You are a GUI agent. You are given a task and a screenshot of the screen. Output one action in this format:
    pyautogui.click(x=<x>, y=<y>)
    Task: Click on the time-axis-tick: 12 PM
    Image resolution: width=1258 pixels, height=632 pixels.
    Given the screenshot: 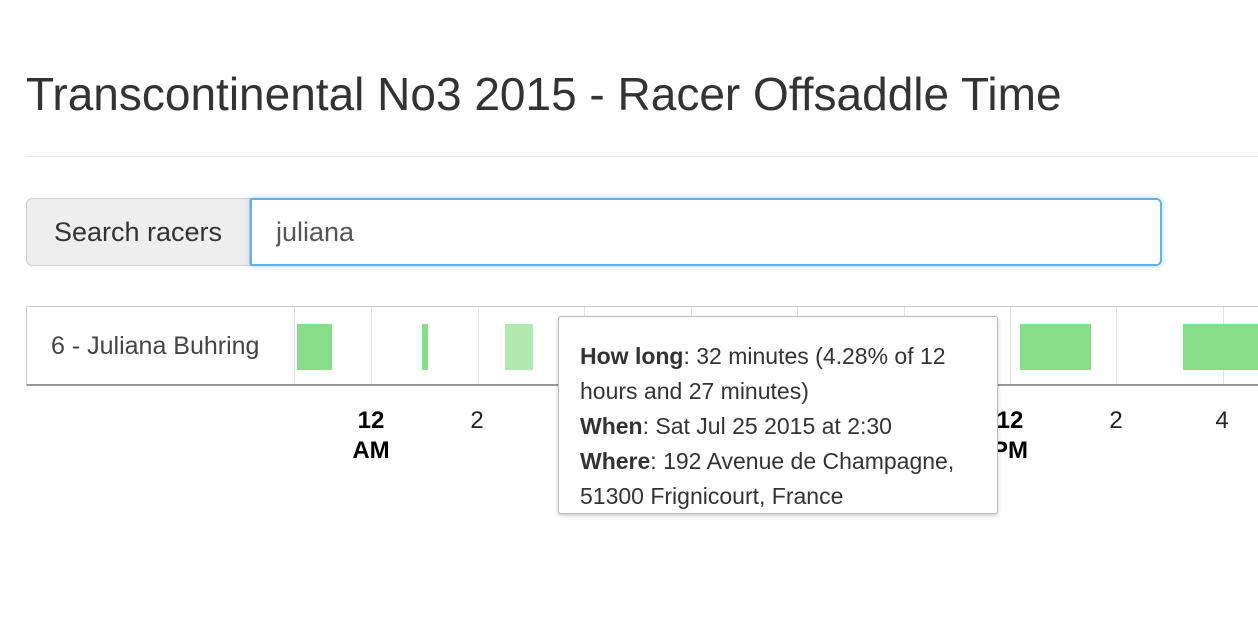 What is the action you would take?
    pyautogui.click(x=1010, y=436)
    